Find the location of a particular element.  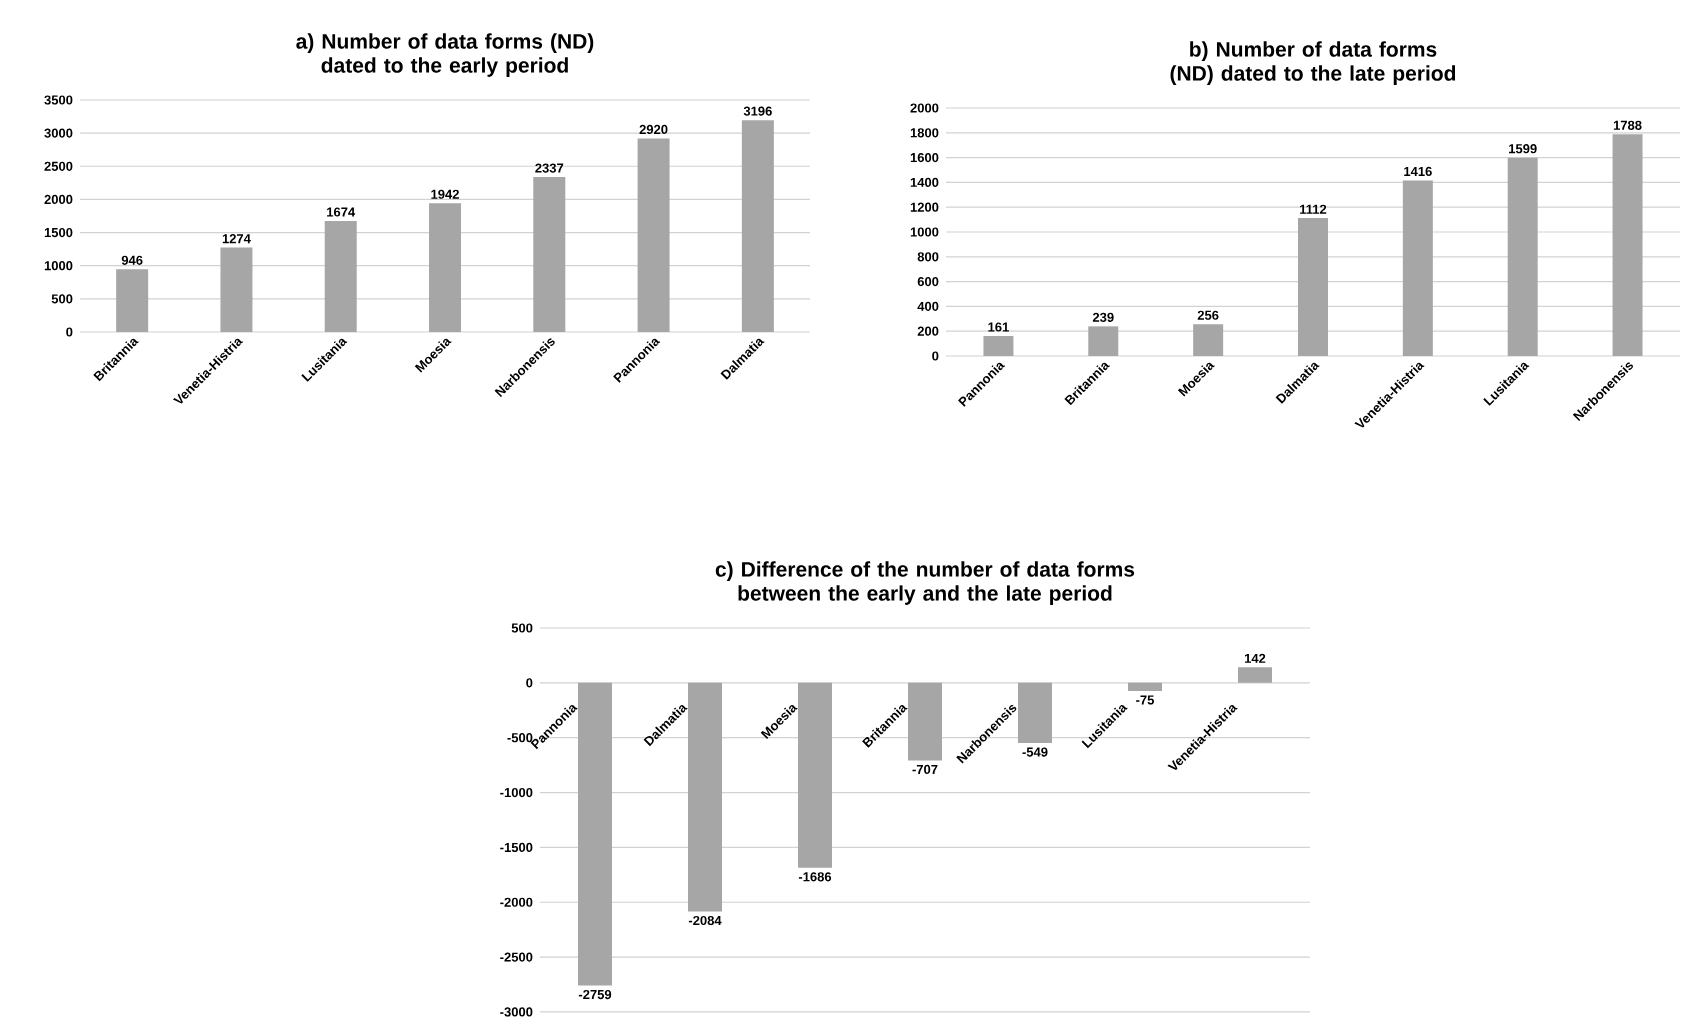

chart-title: a) Number of data forms (ND) dated to the early period is located at coordinates (445, 55).